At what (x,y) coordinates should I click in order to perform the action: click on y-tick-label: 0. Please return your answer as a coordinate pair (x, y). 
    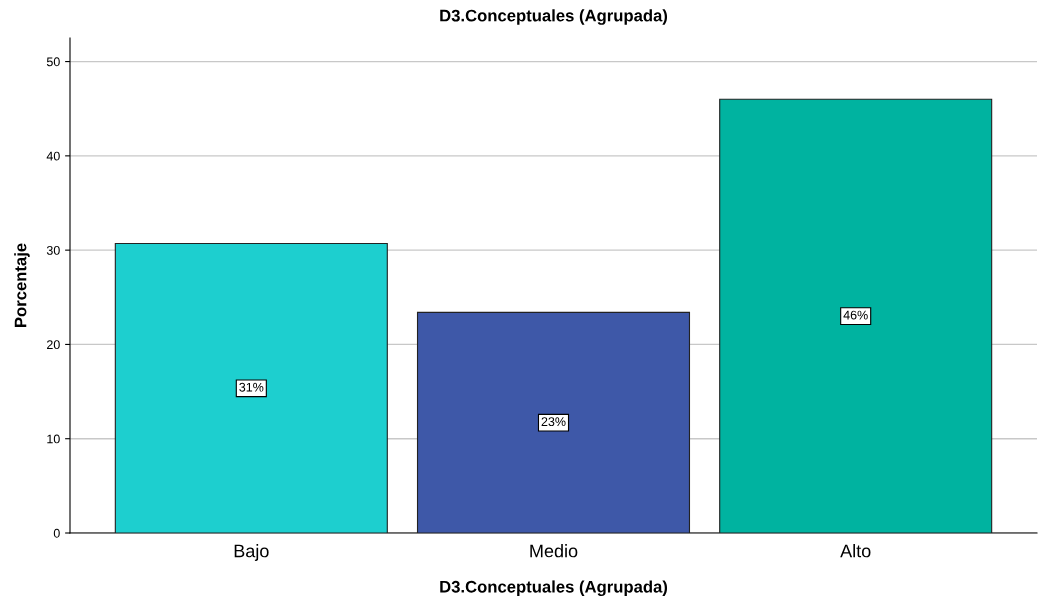
    Looking at the image, I should click on (56, 533).